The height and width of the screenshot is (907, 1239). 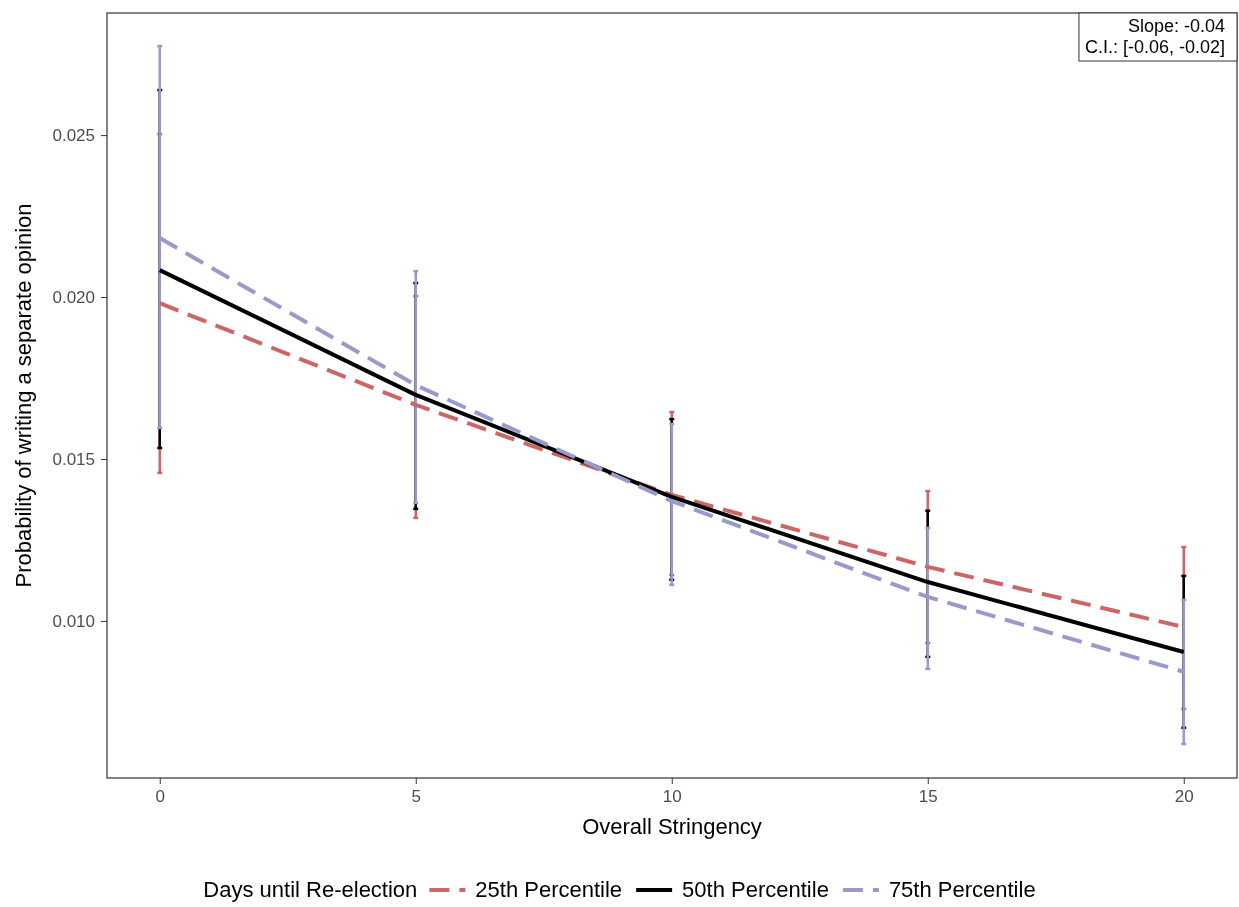 What do you see at coordinates (1176, 26) in the screenshot?
I see `annotation: Slope: -0.04` at bounding box center [1176, 26].